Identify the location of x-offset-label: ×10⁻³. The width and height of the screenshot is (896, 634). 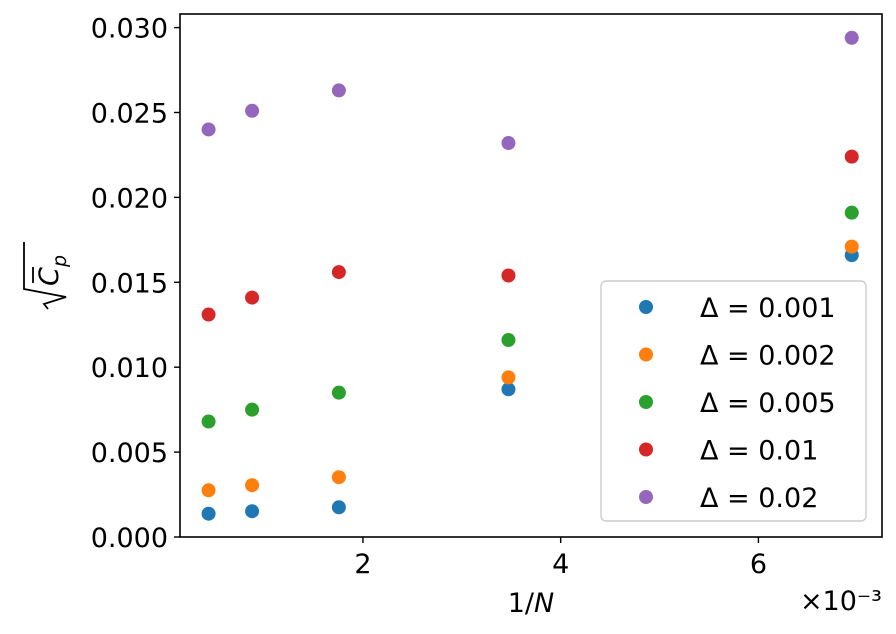
(841, 601).